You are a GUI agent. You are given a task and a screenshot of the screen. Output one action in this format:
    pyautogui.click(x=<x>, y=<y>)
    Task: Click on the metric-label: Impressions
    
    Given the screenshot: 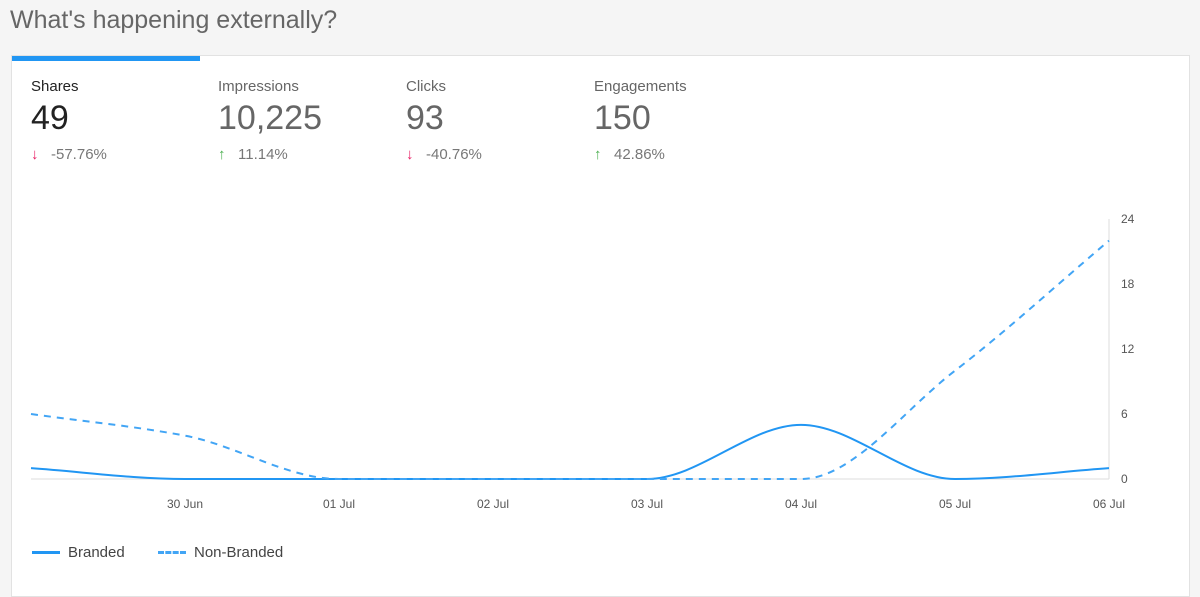 What is the action you would take?
    pyautogui.click(x=258, y=86)
    